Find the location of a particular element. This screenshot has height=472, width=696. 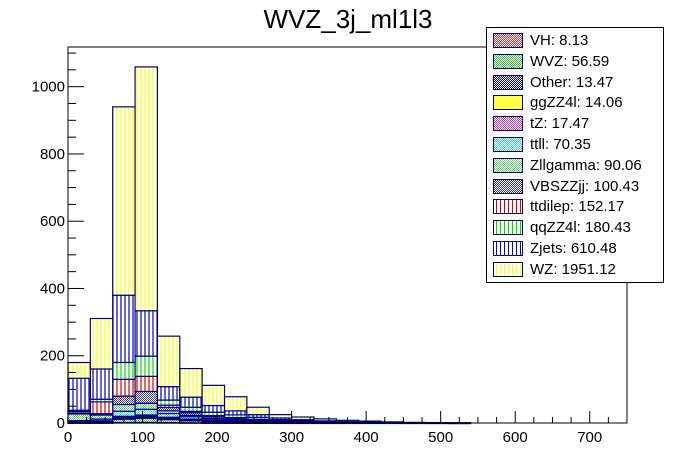

legend-label: Zjets: 610.48 is located at coordinates (573, 248).